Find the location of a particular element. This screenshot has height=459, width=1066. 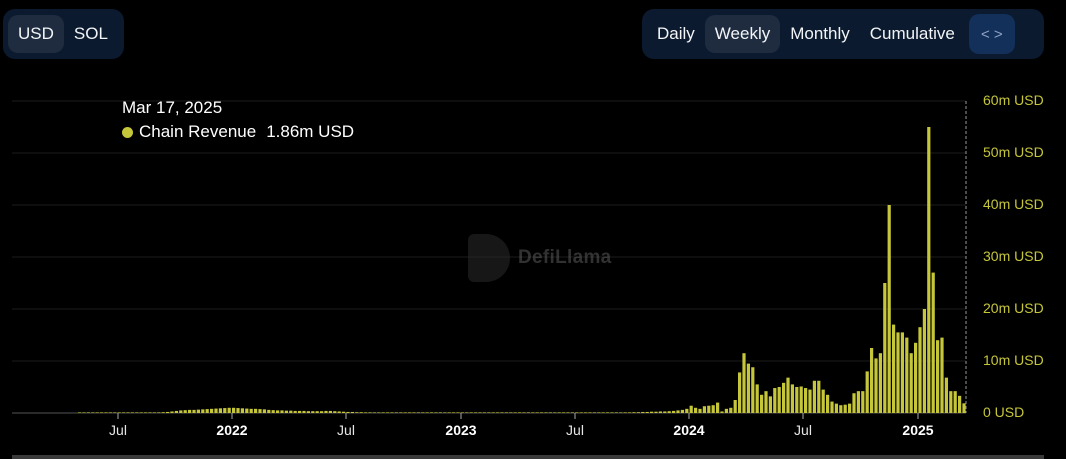

y-tick-label: 40m USD is located at coordinates (1013, 204).